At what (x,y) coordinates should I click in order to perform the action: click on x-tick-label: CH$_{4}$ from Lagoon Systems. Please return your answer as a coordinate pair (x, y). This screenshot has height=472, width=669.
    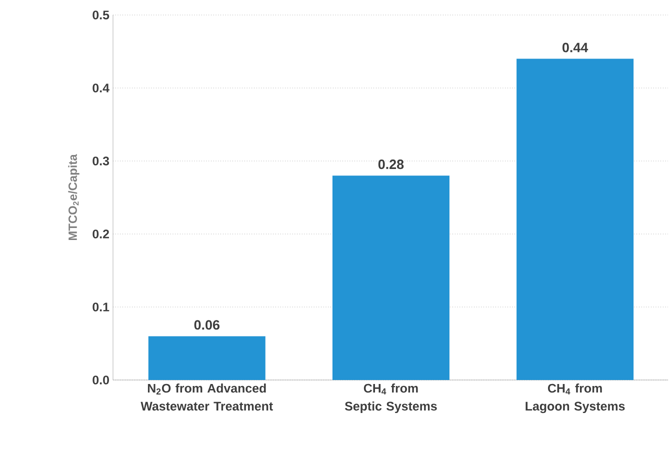
    Looking at the image, I should click on (575, 399).